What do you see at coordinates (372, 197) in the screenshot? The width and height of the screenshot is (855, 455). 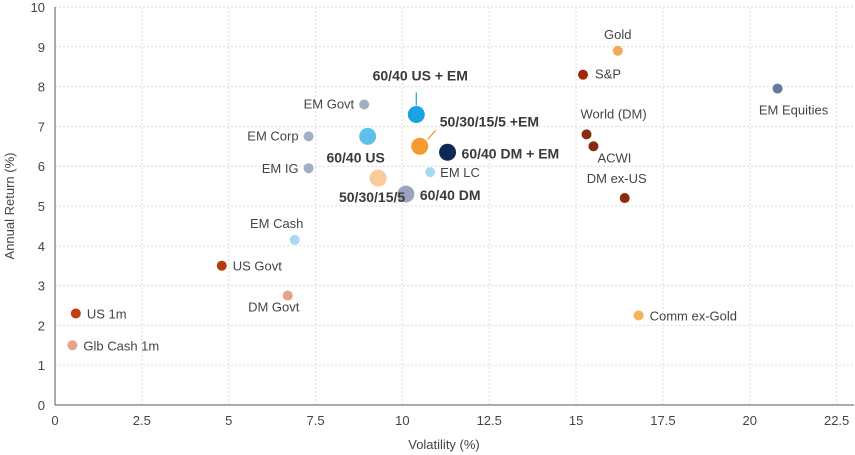 I see `label-50-30-15-5: 50/30/15/5` at bounding box center [372, 197].